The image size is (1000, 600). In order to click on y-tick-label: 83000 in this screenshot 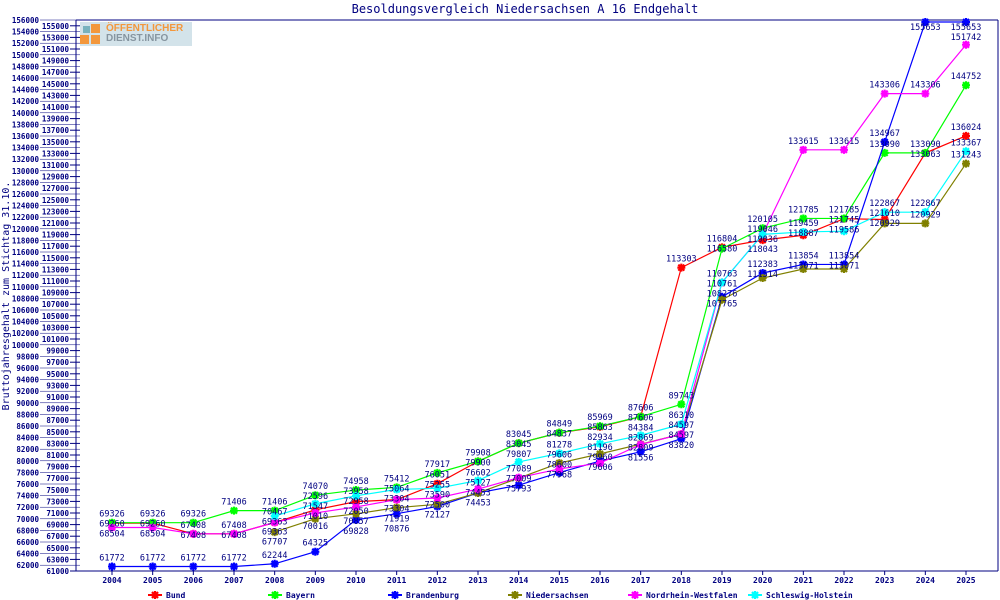, I will do `click(57, 443)`.